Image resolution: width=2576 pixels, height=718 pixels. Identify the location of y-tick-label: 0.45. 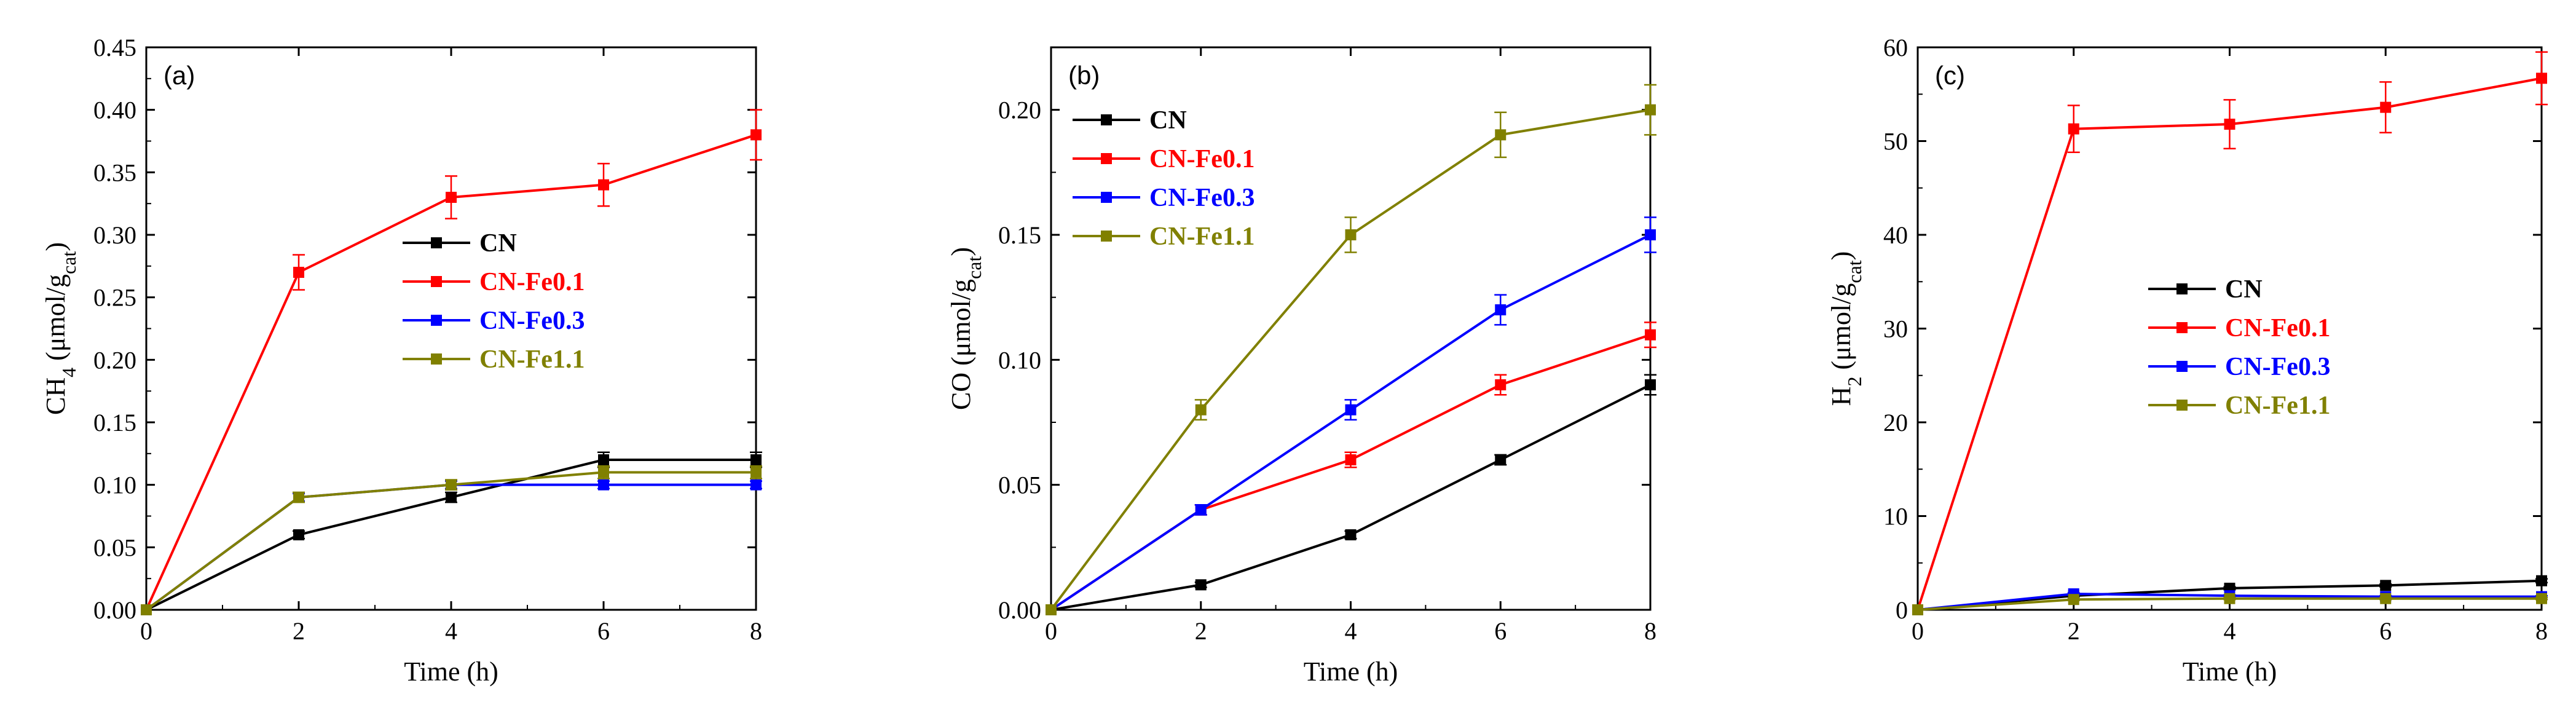
(115, 47).